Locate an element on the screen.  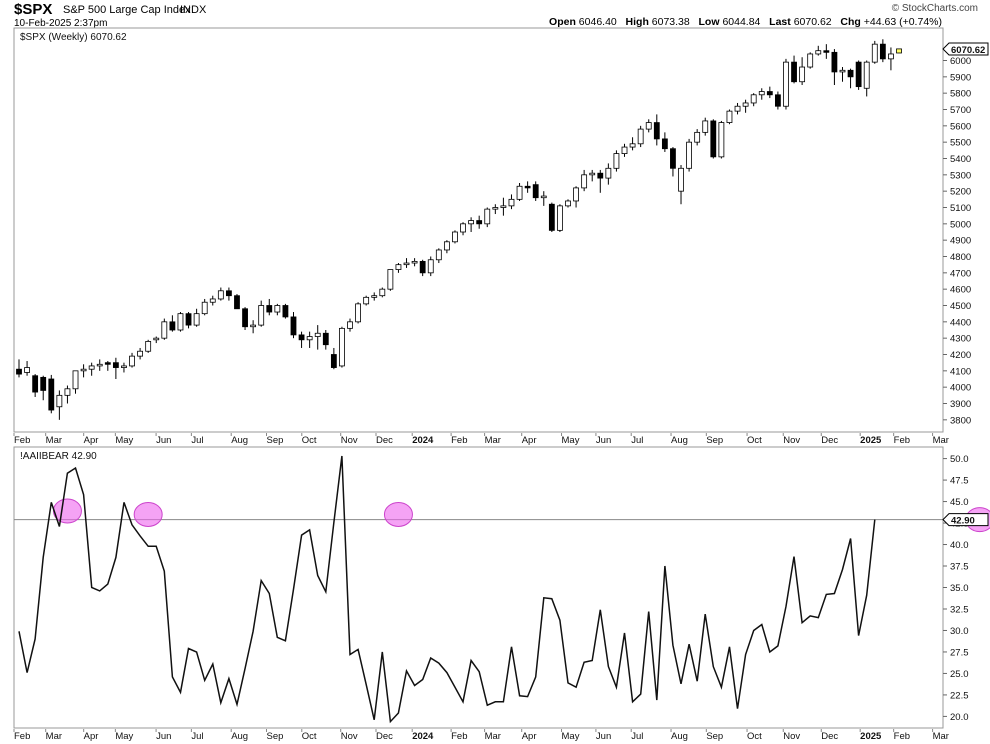
indicator-tick-label: 22.5 is located at coordinates (959, 695).